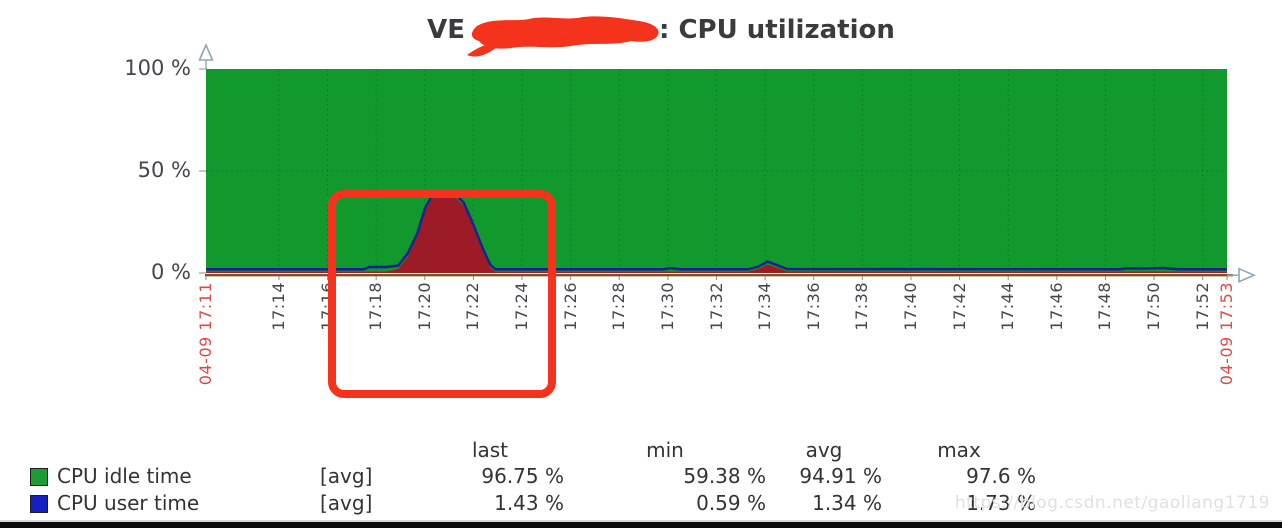  I want to click on legend-series-name: CPU user time, so click(128, 503).